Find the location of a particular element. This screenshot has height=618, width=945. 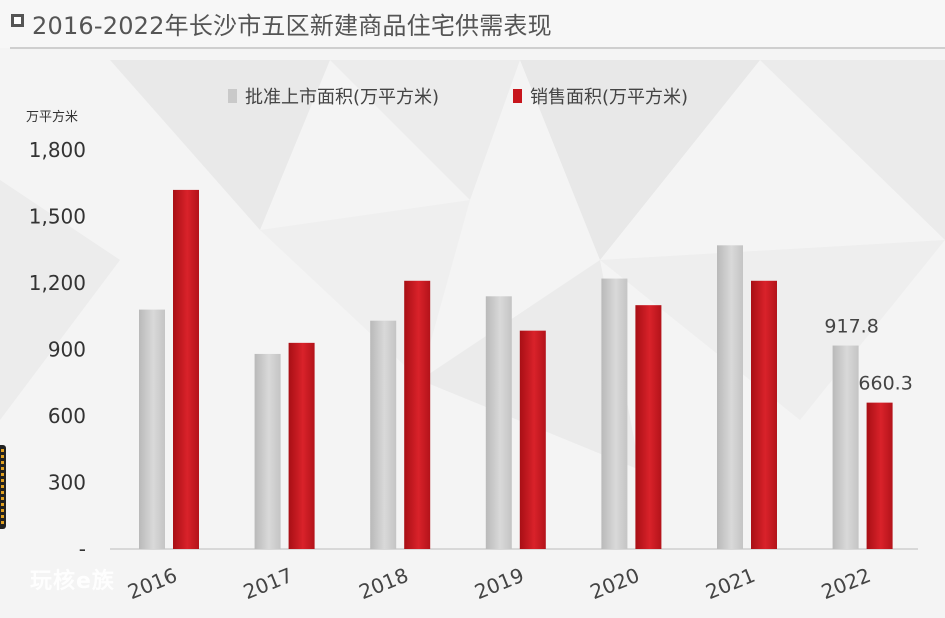

side-handle is located at coordinates (3, 487).